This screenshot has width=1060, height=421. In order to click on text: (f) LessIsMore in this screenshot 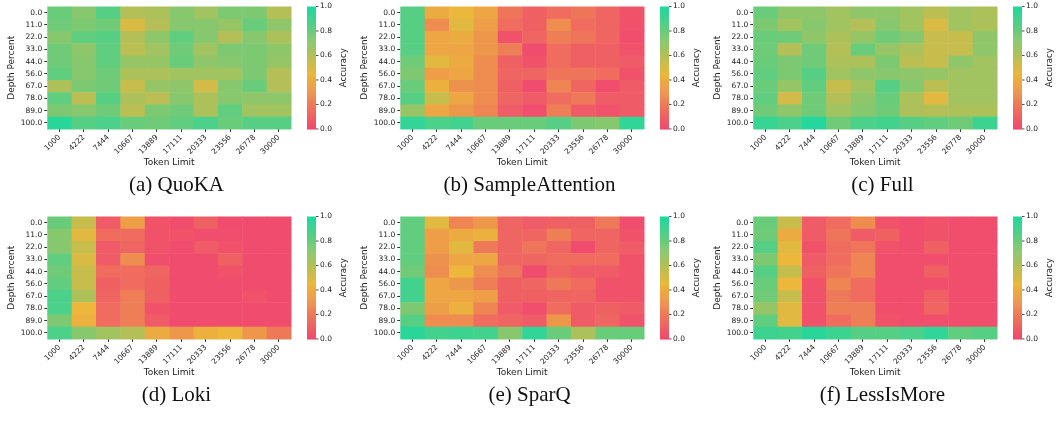, I will do `click(882, 394)`.